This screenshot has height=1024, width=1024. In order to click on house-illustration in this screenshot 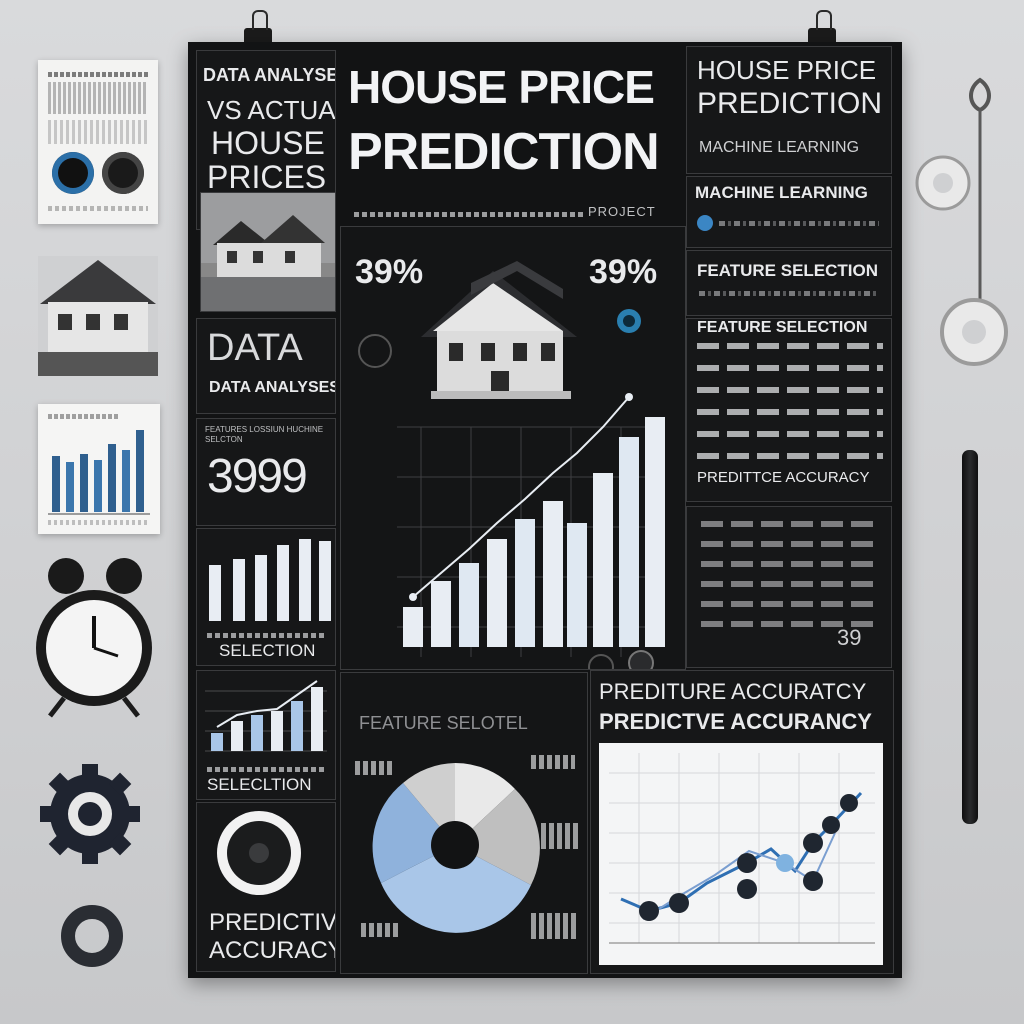, I will do `click(98, 316)`.